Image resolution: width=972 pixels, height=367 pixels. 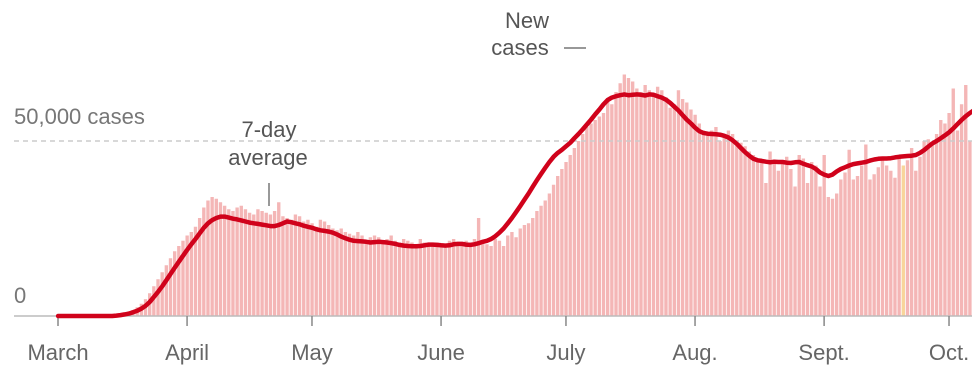 I want to click on annotation-average-line2: average, so click(x=268, y=157).